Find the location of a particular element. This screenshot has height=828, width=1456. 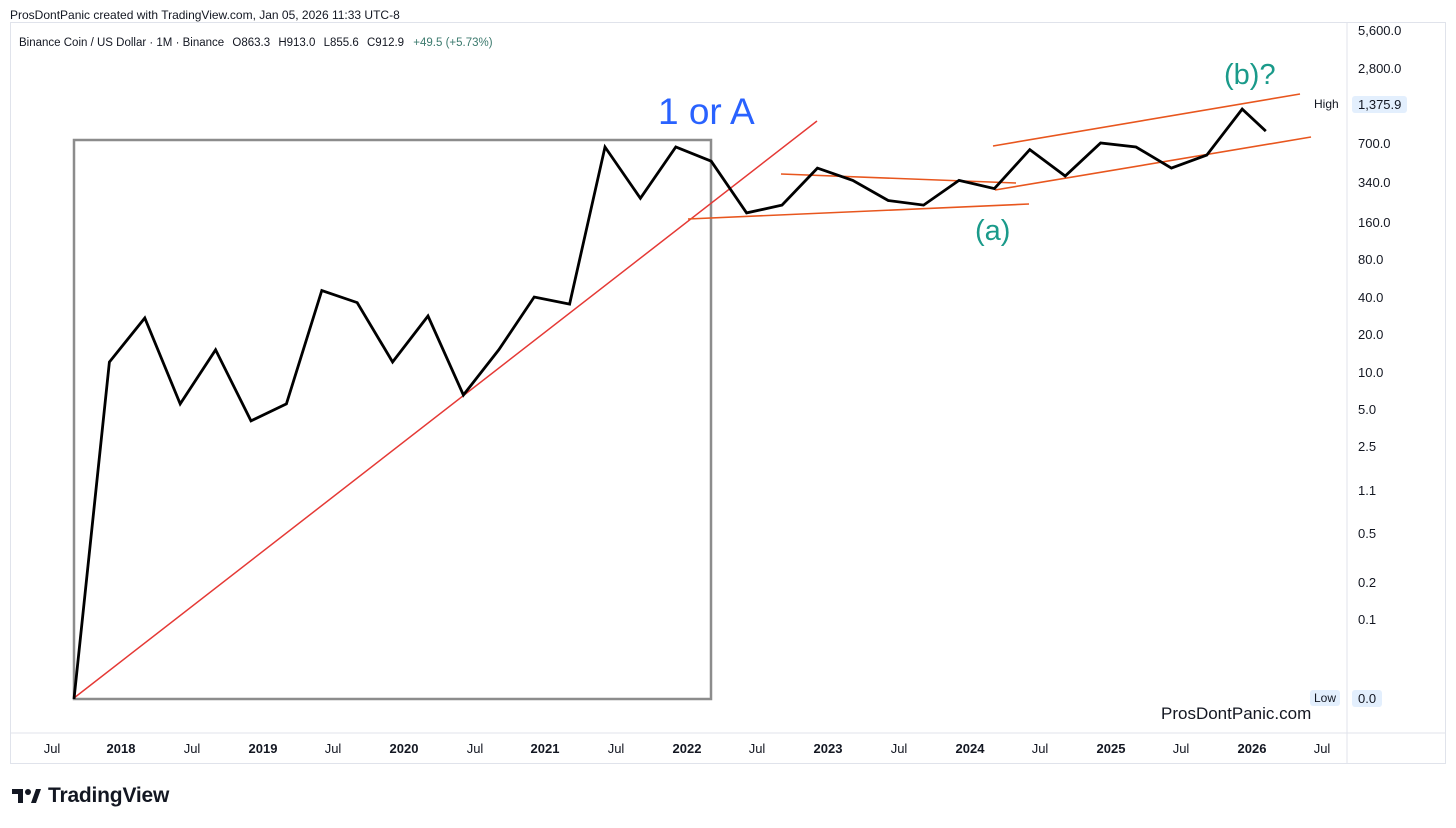

price-axis-tick-label: 5.0 is located at coordinates (1367, 409).